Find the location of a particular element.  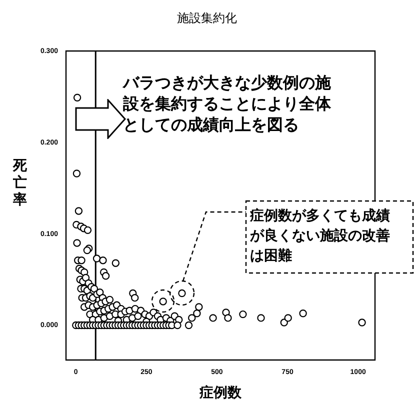

y-axis-title: 死亡率 is located at coordinates (20, 183).